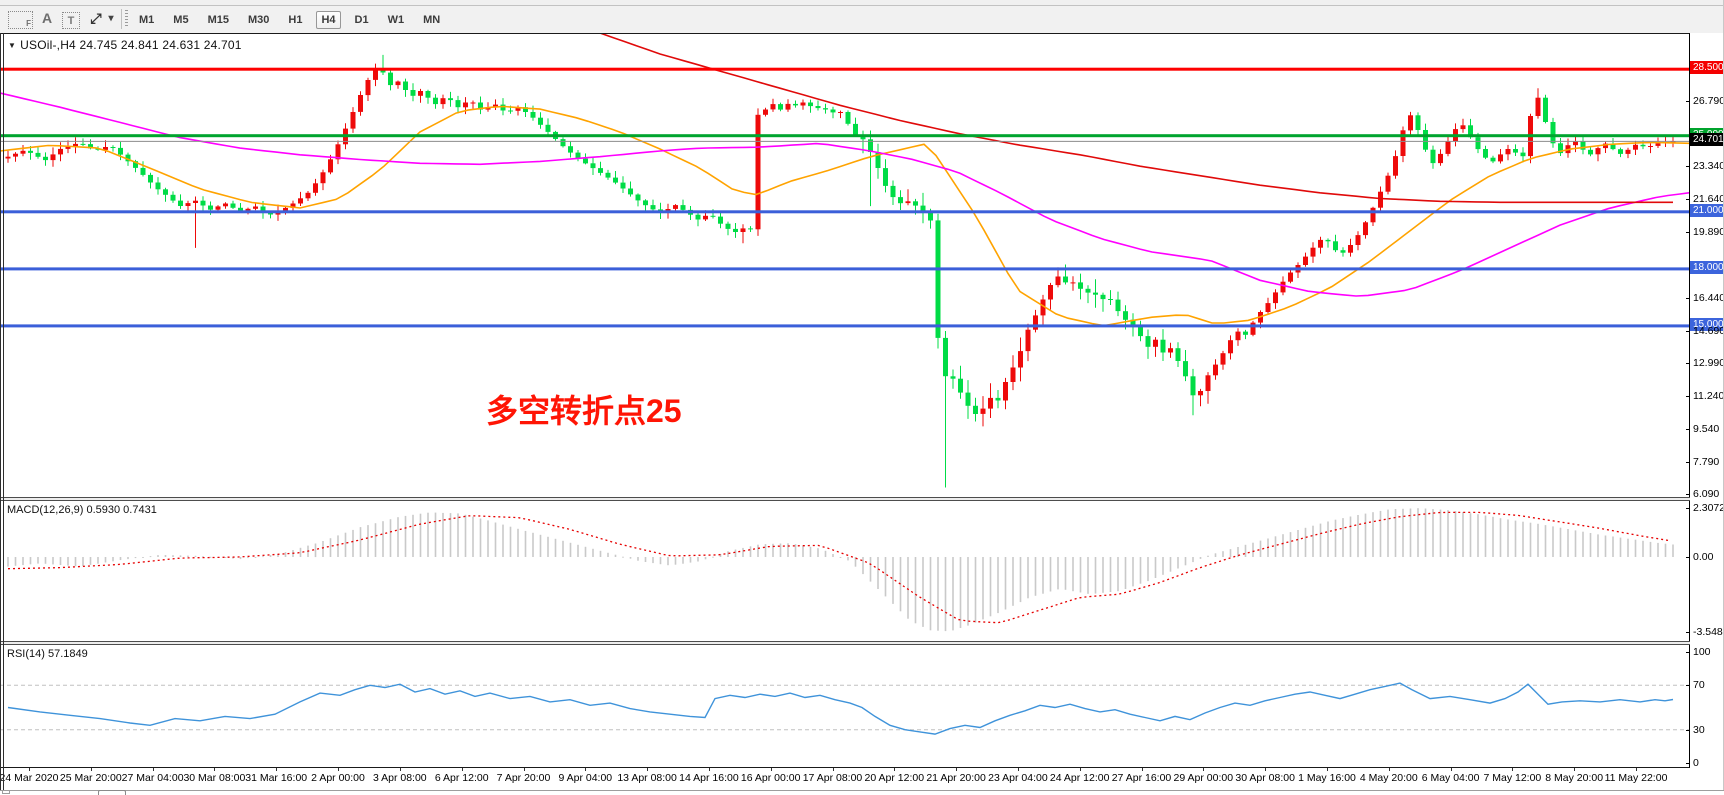  I want to click on time-label: 3 Apr 08:00, so click(399, 778).